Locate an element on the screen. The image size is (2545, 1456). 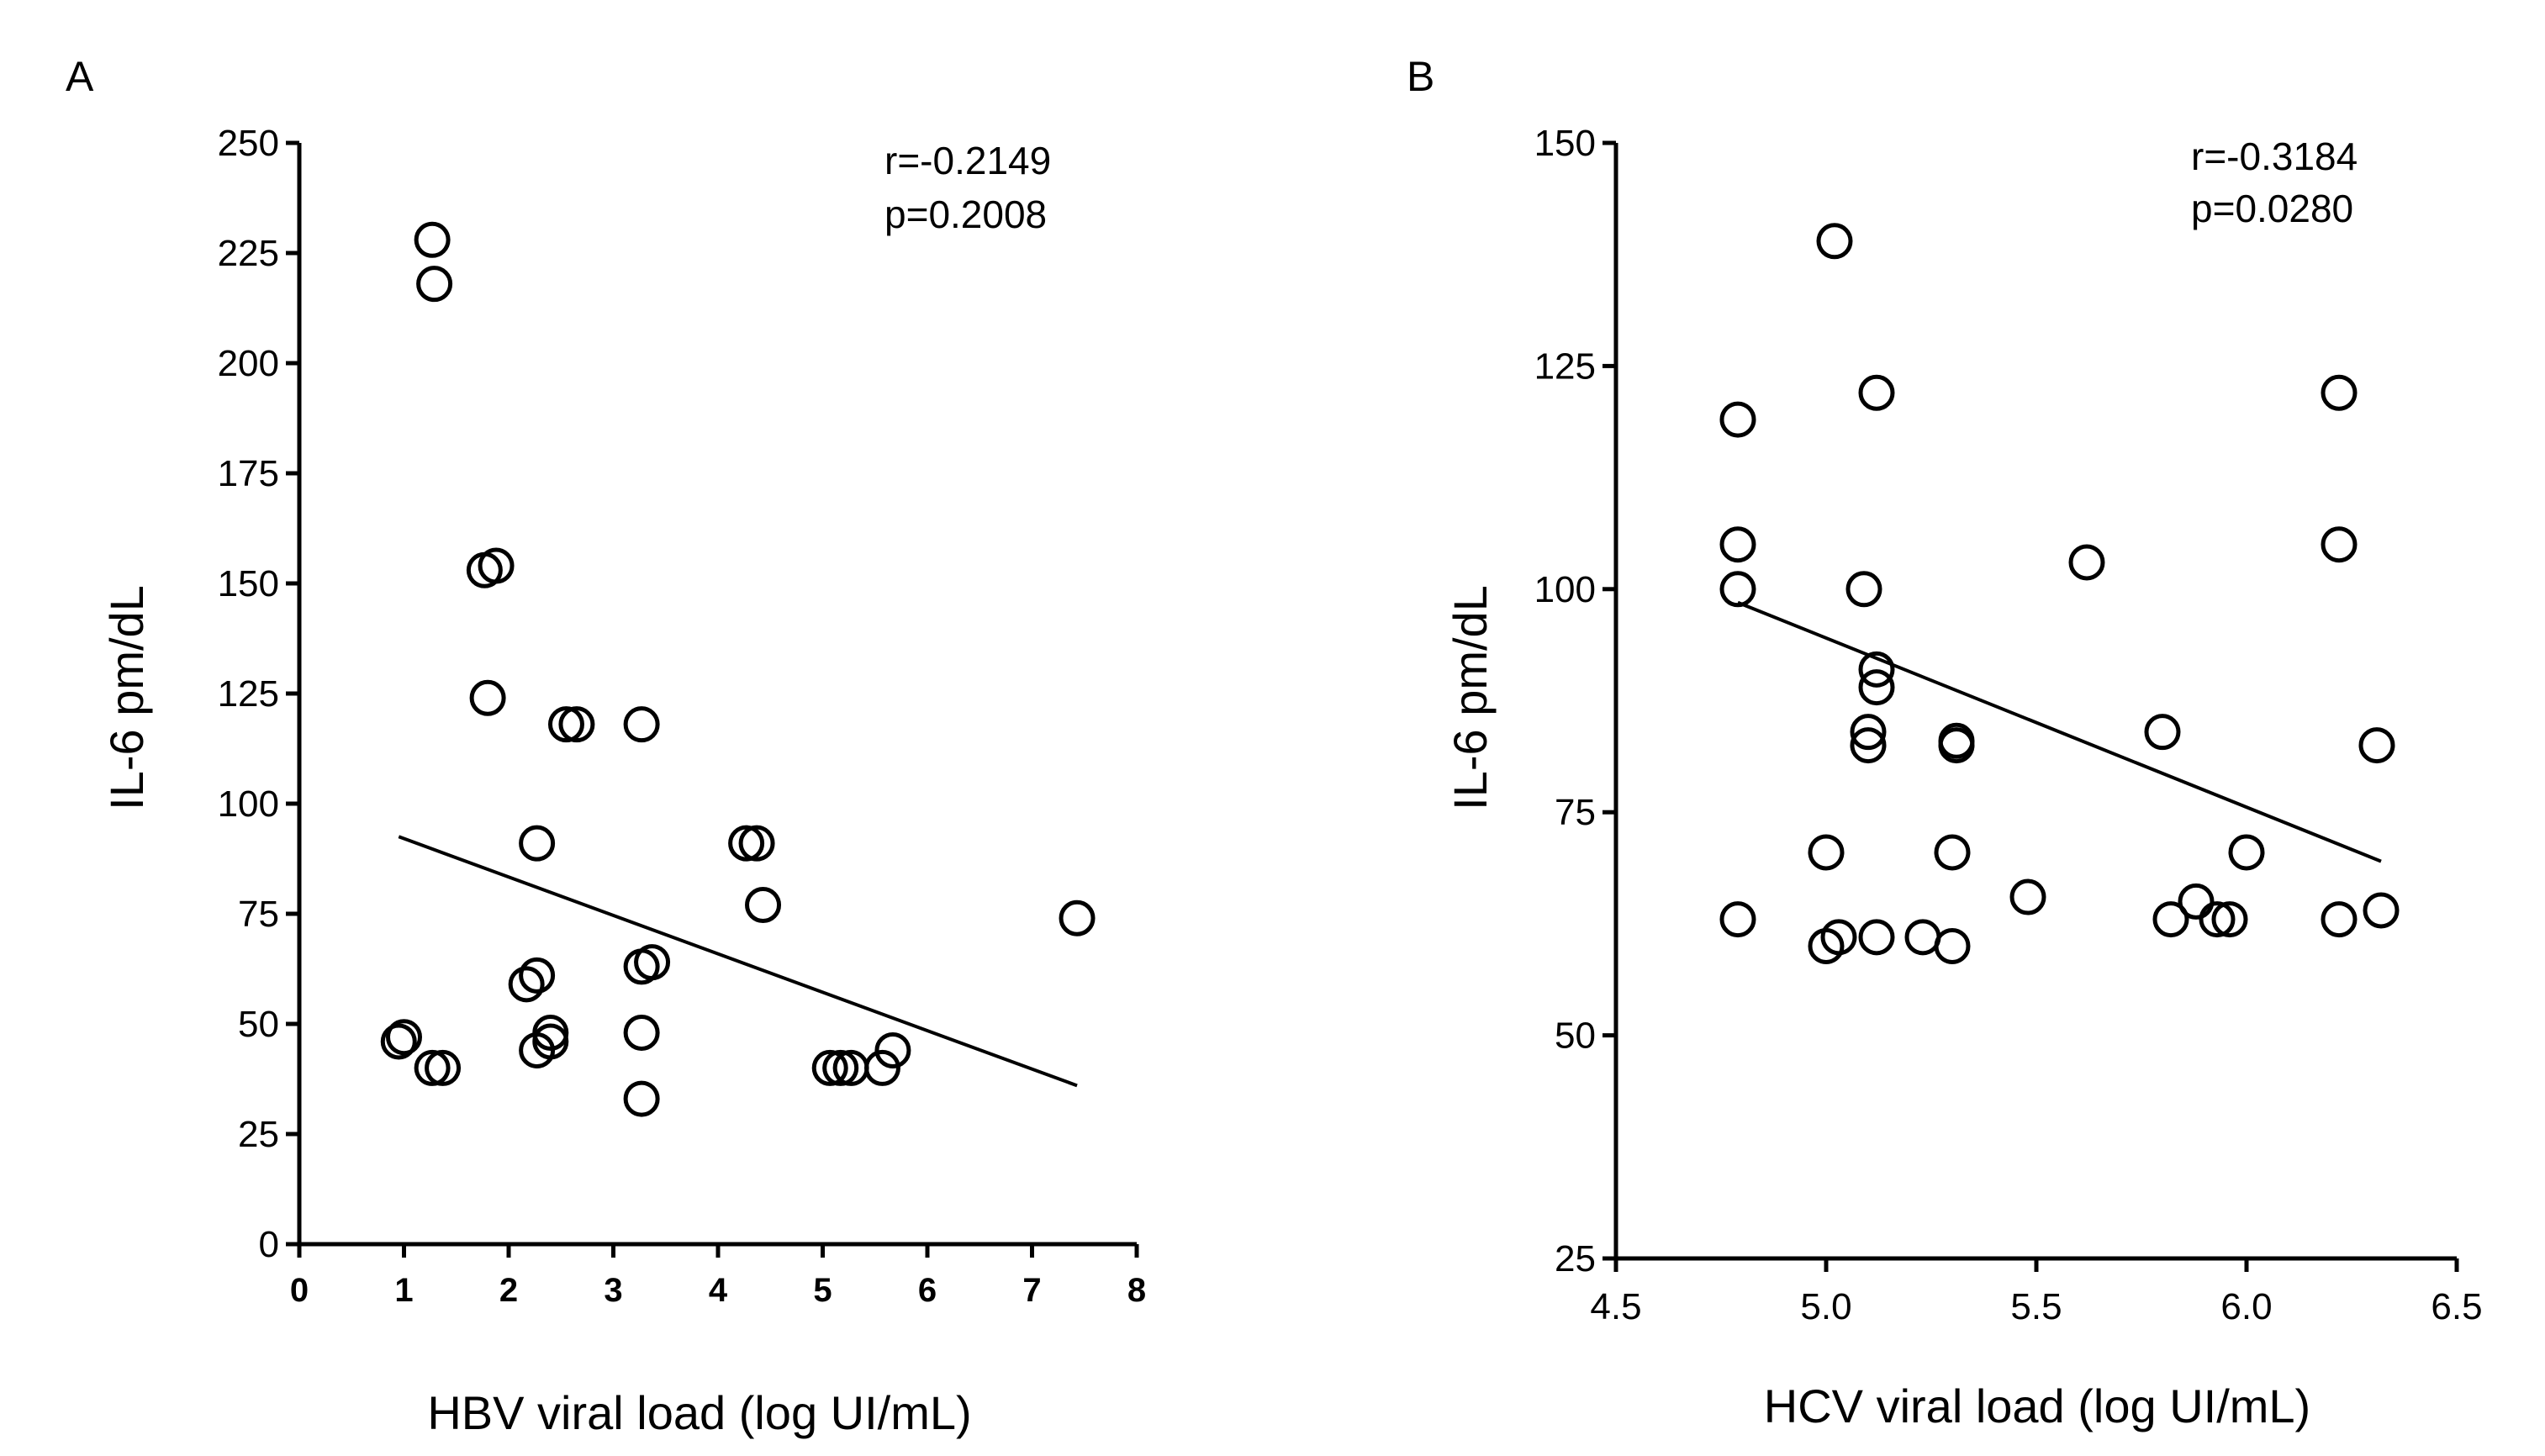
panel-b-y-tick-label: 50 is located at coordinates (1575, 1036).